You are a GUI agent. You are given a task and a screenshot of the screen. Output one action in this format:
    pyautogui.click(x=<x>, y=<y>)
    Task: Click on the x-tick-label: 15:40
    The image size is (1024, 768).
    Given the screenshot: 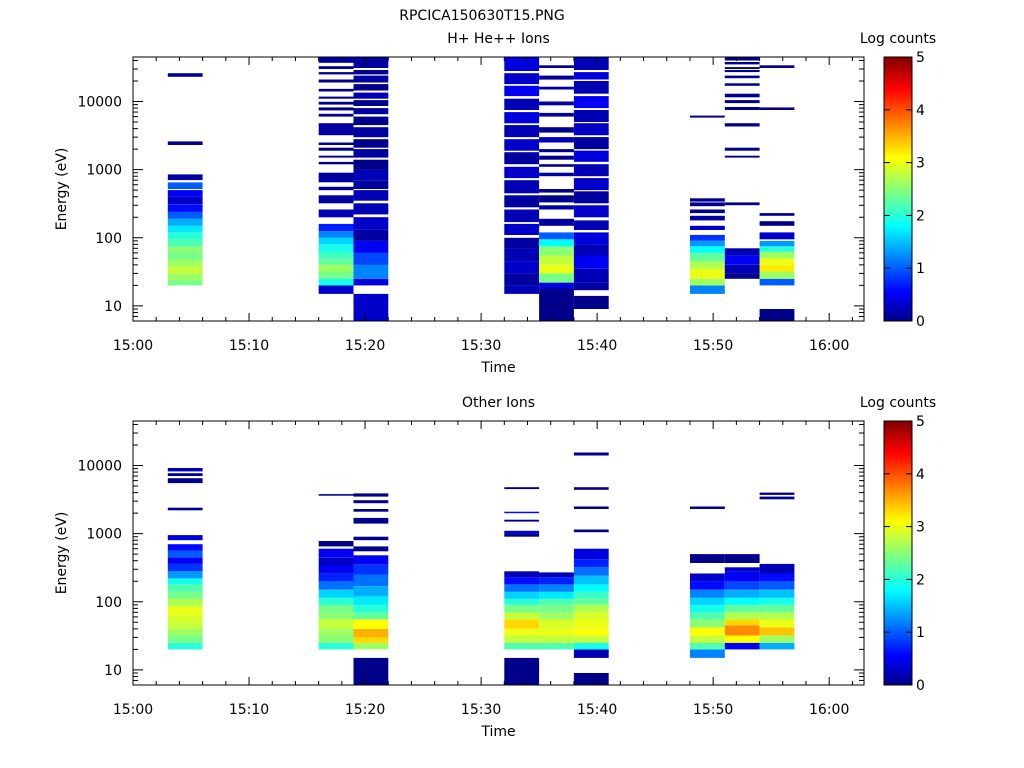 What is the action you would take?
    pyautogui.click(x=597, y=346)
    